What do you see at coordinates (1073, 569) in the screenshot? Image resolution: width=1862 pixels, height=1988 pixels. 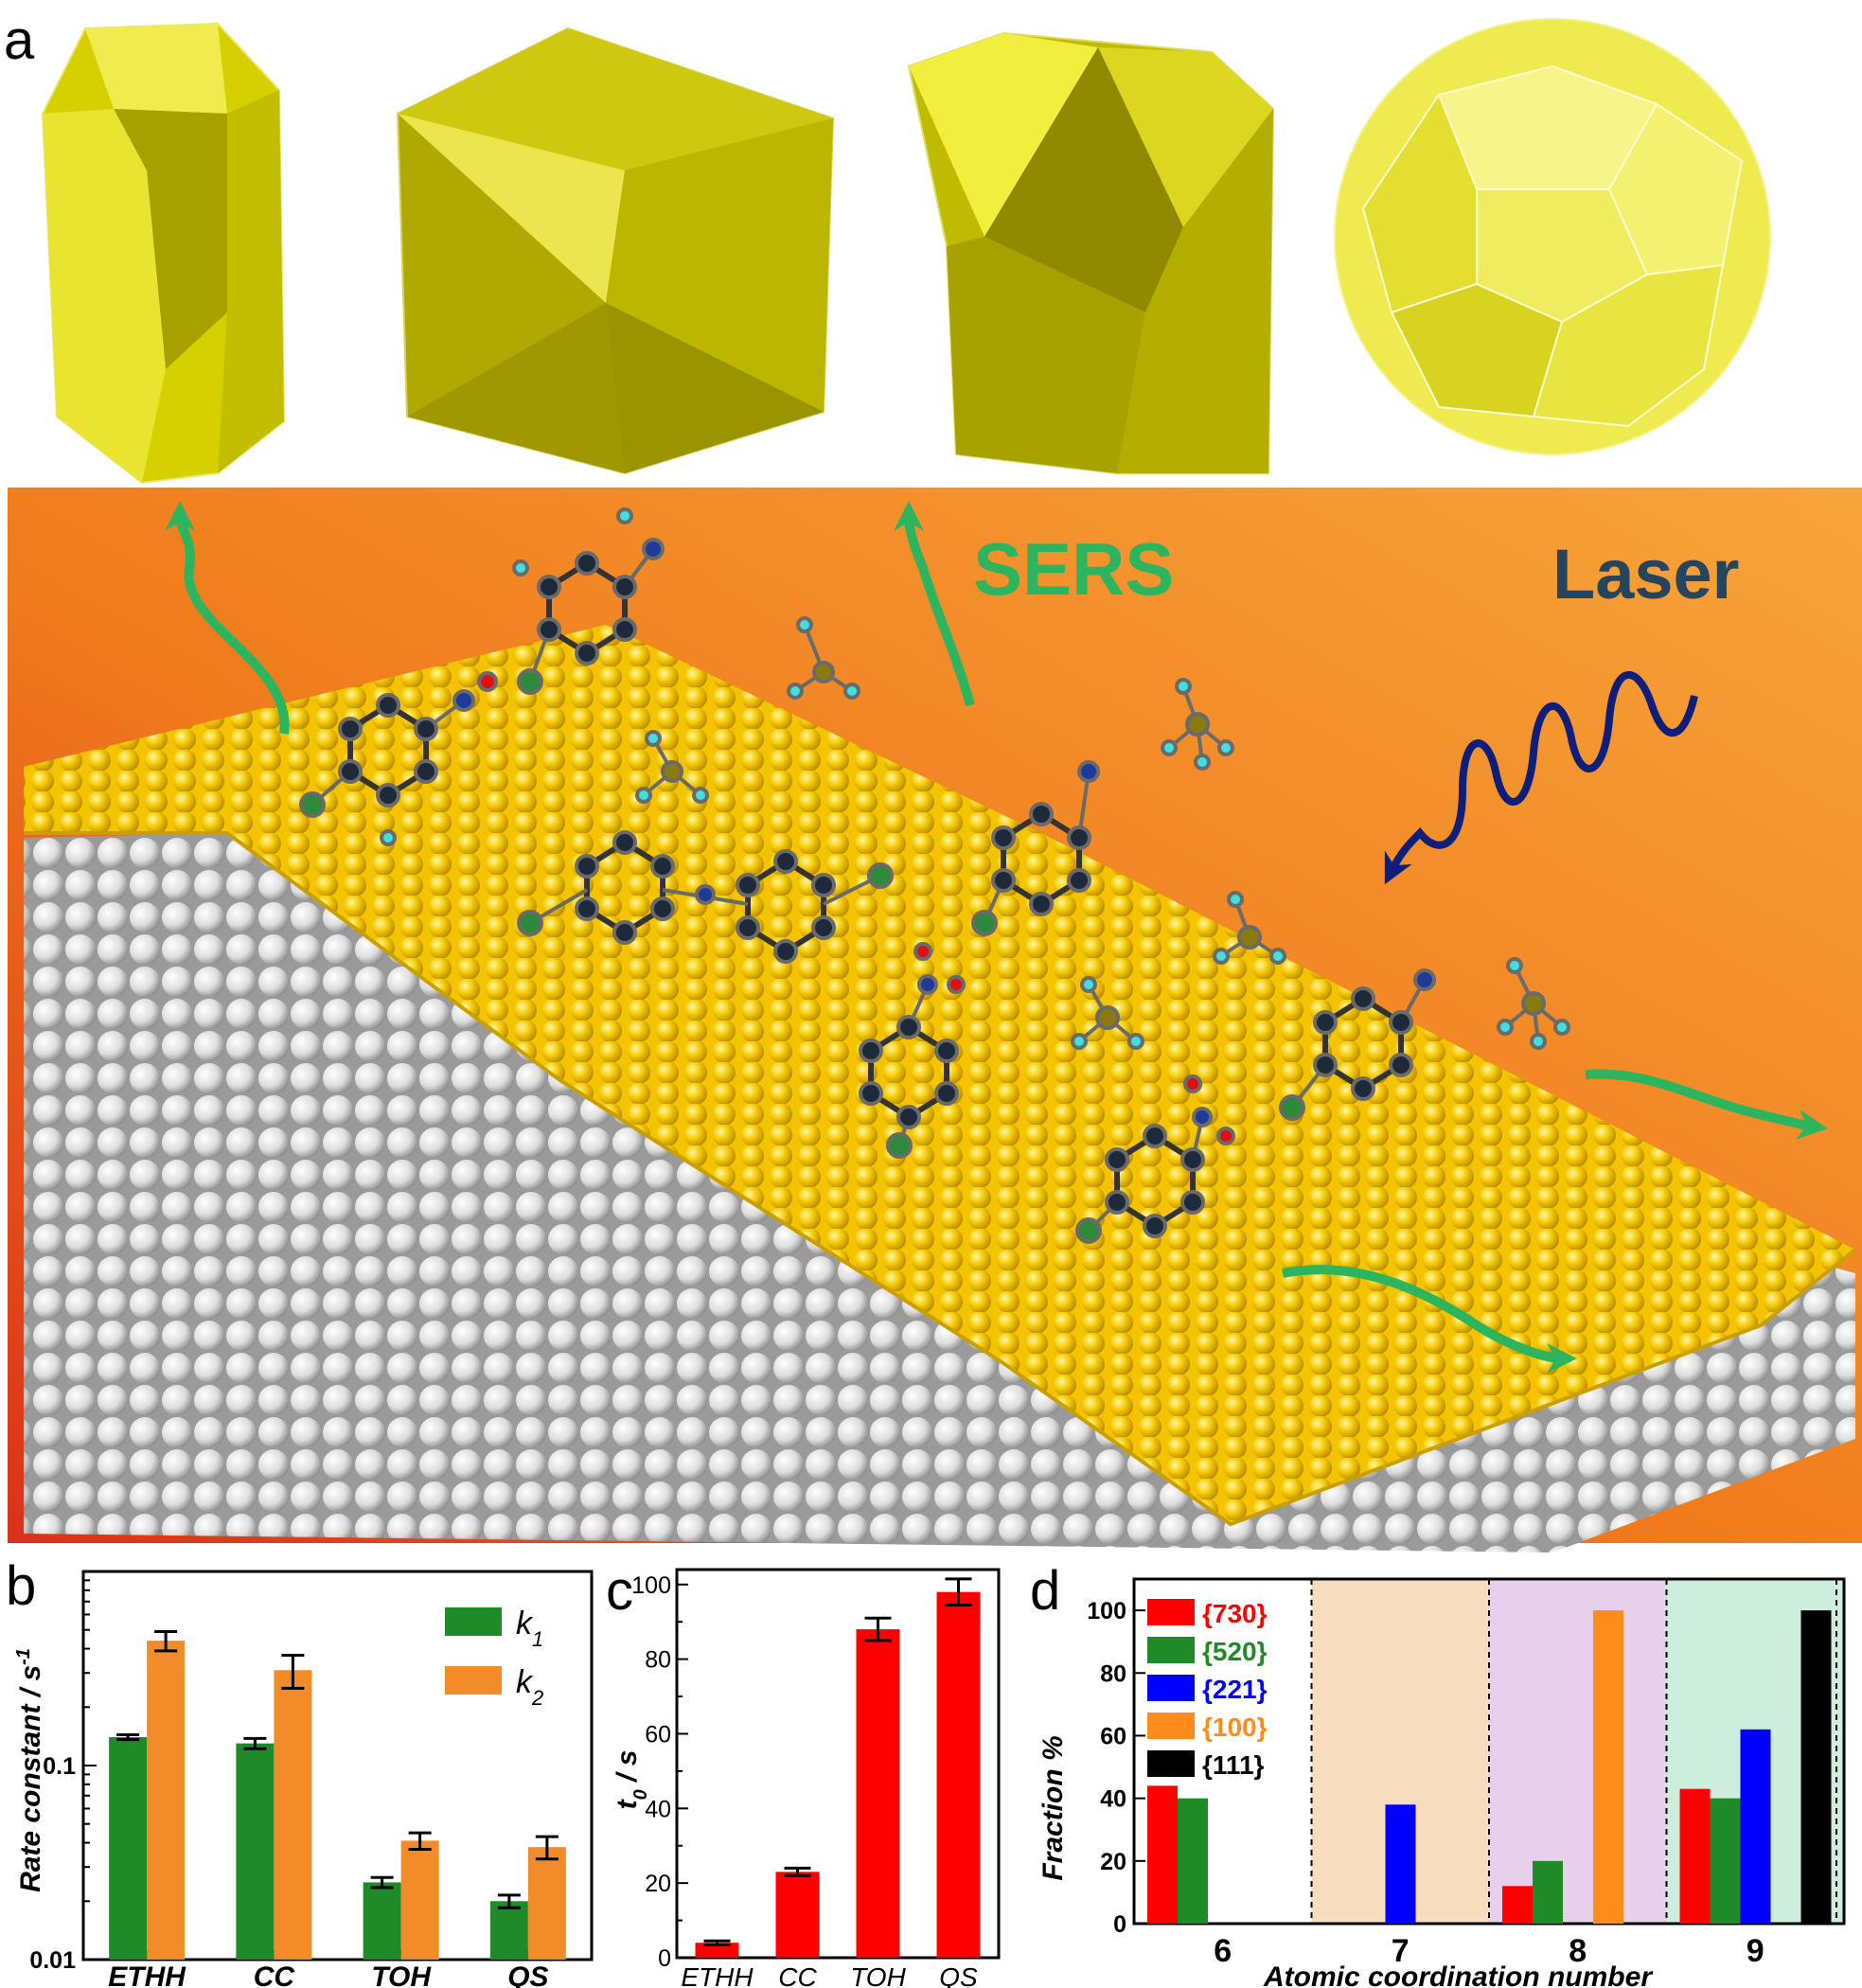 I see `annotation-sers: SERS` at bounding box center [1073, 569].